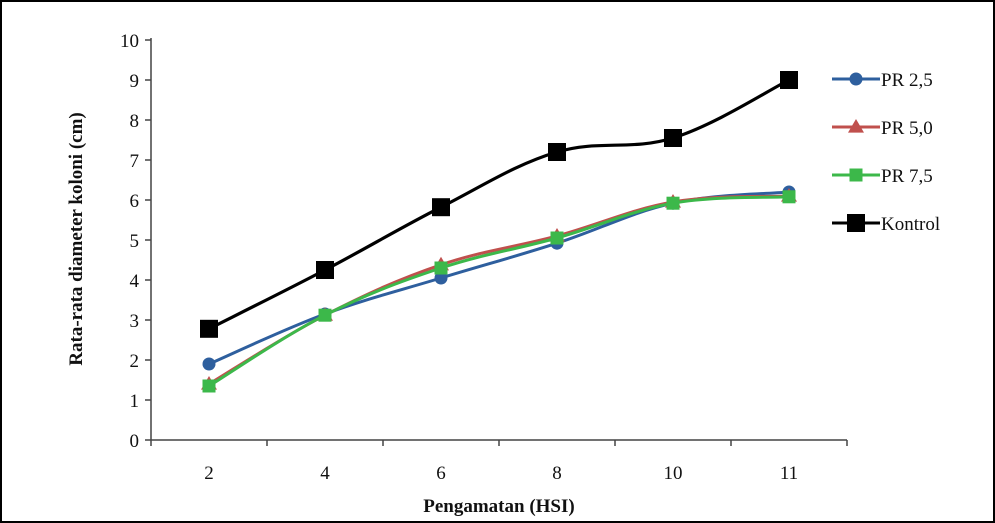 This screenshot has width=995, height=523. I want to click on y-axis-title: Rata-rata diameter koloni (cm), so click(76, 238).